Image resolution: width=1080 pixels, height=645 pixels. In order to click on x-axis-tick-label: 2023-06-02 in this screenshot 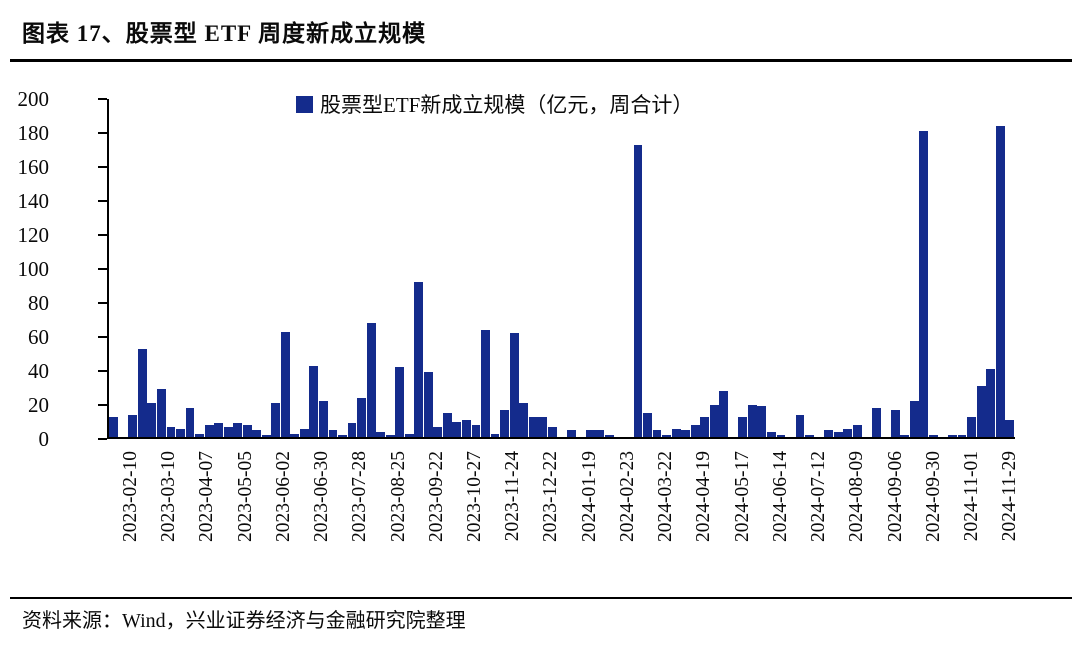, I will do `click(283, 496)`.